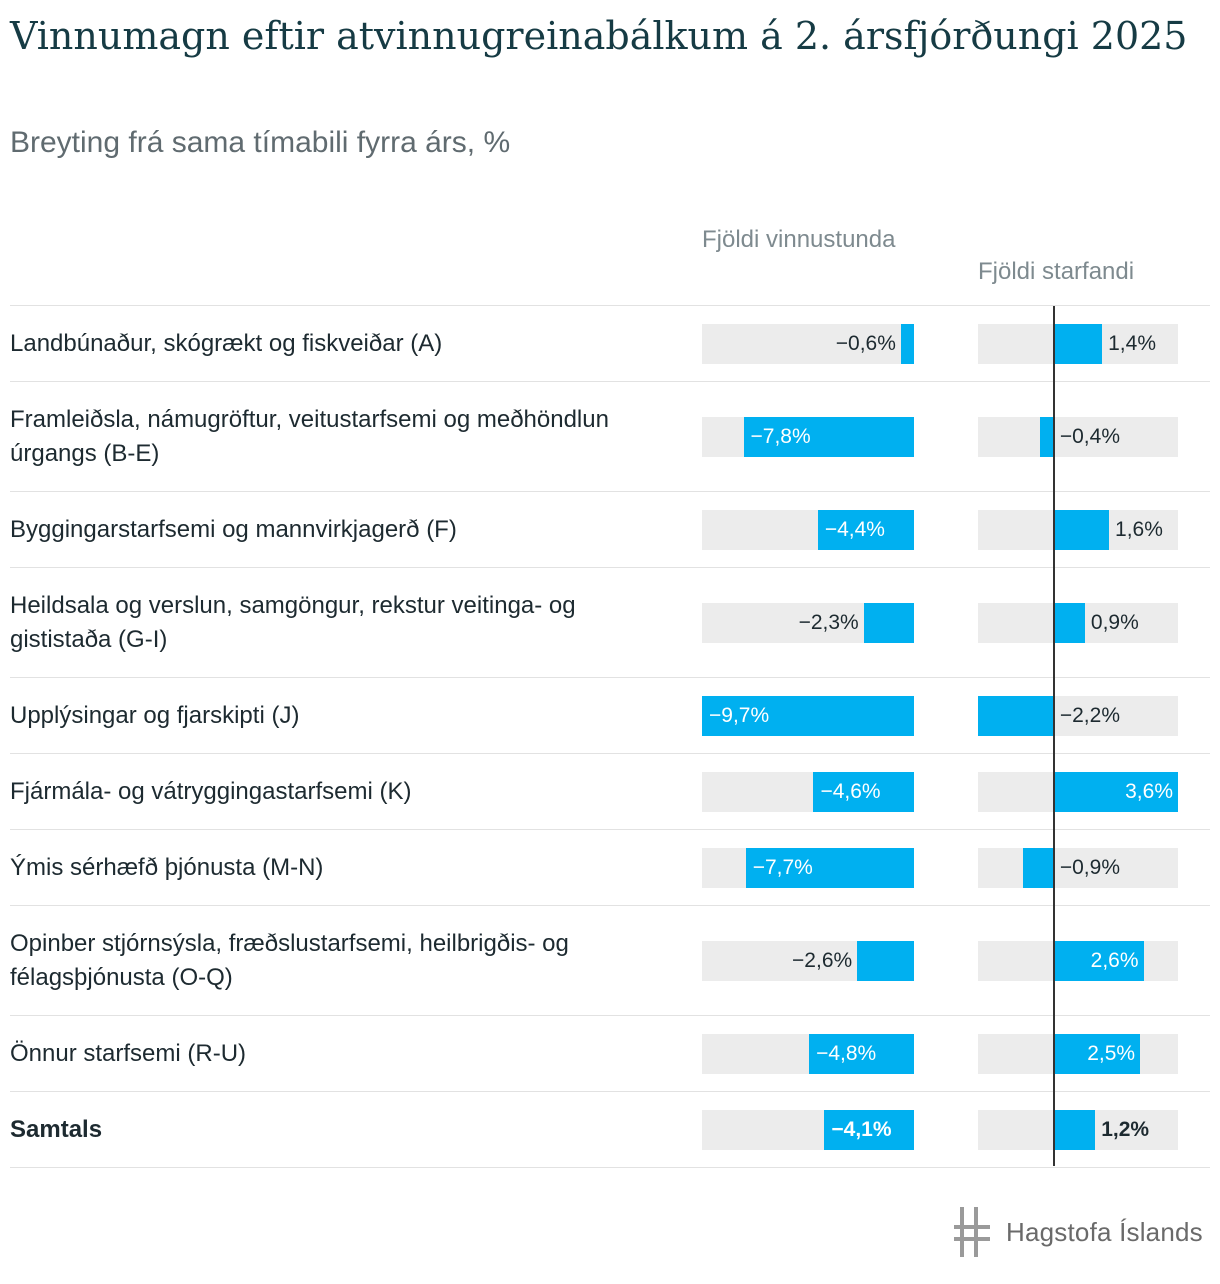 The width and height of the screenshot is (1220, 1284). What do you see at coordinates (861, 1129) in the screenshot?
I see `value-label-vinnustundir: −4,1%` at bounding box center [861, 1129].